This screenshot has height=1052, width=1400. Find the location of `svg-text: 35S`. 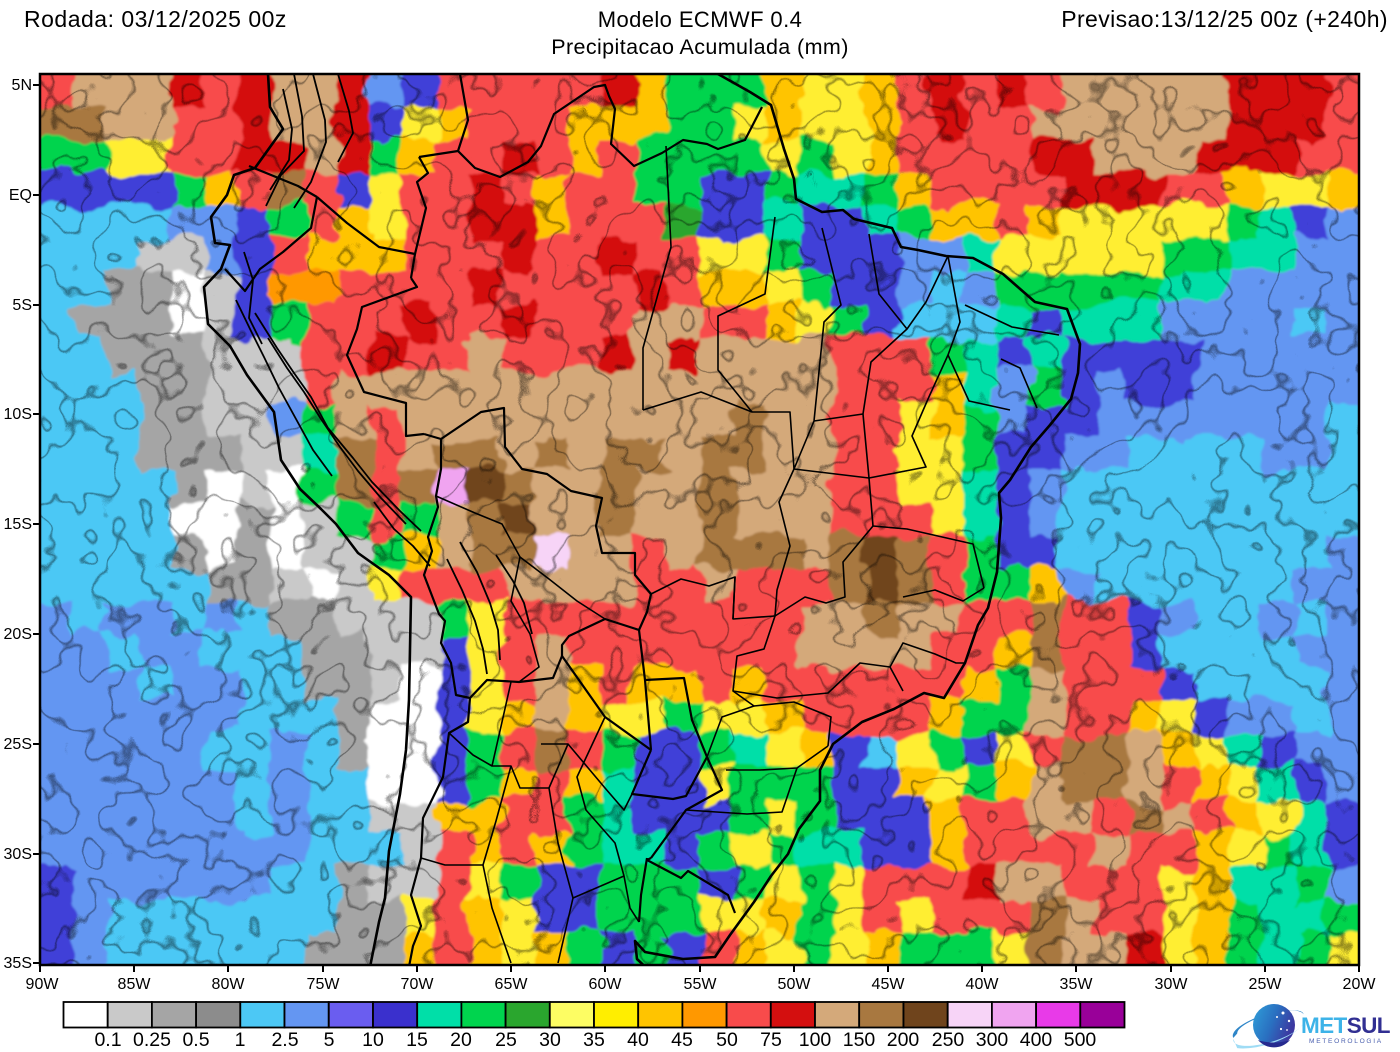

svg-text: 35S is located at coordinates (18, 963).